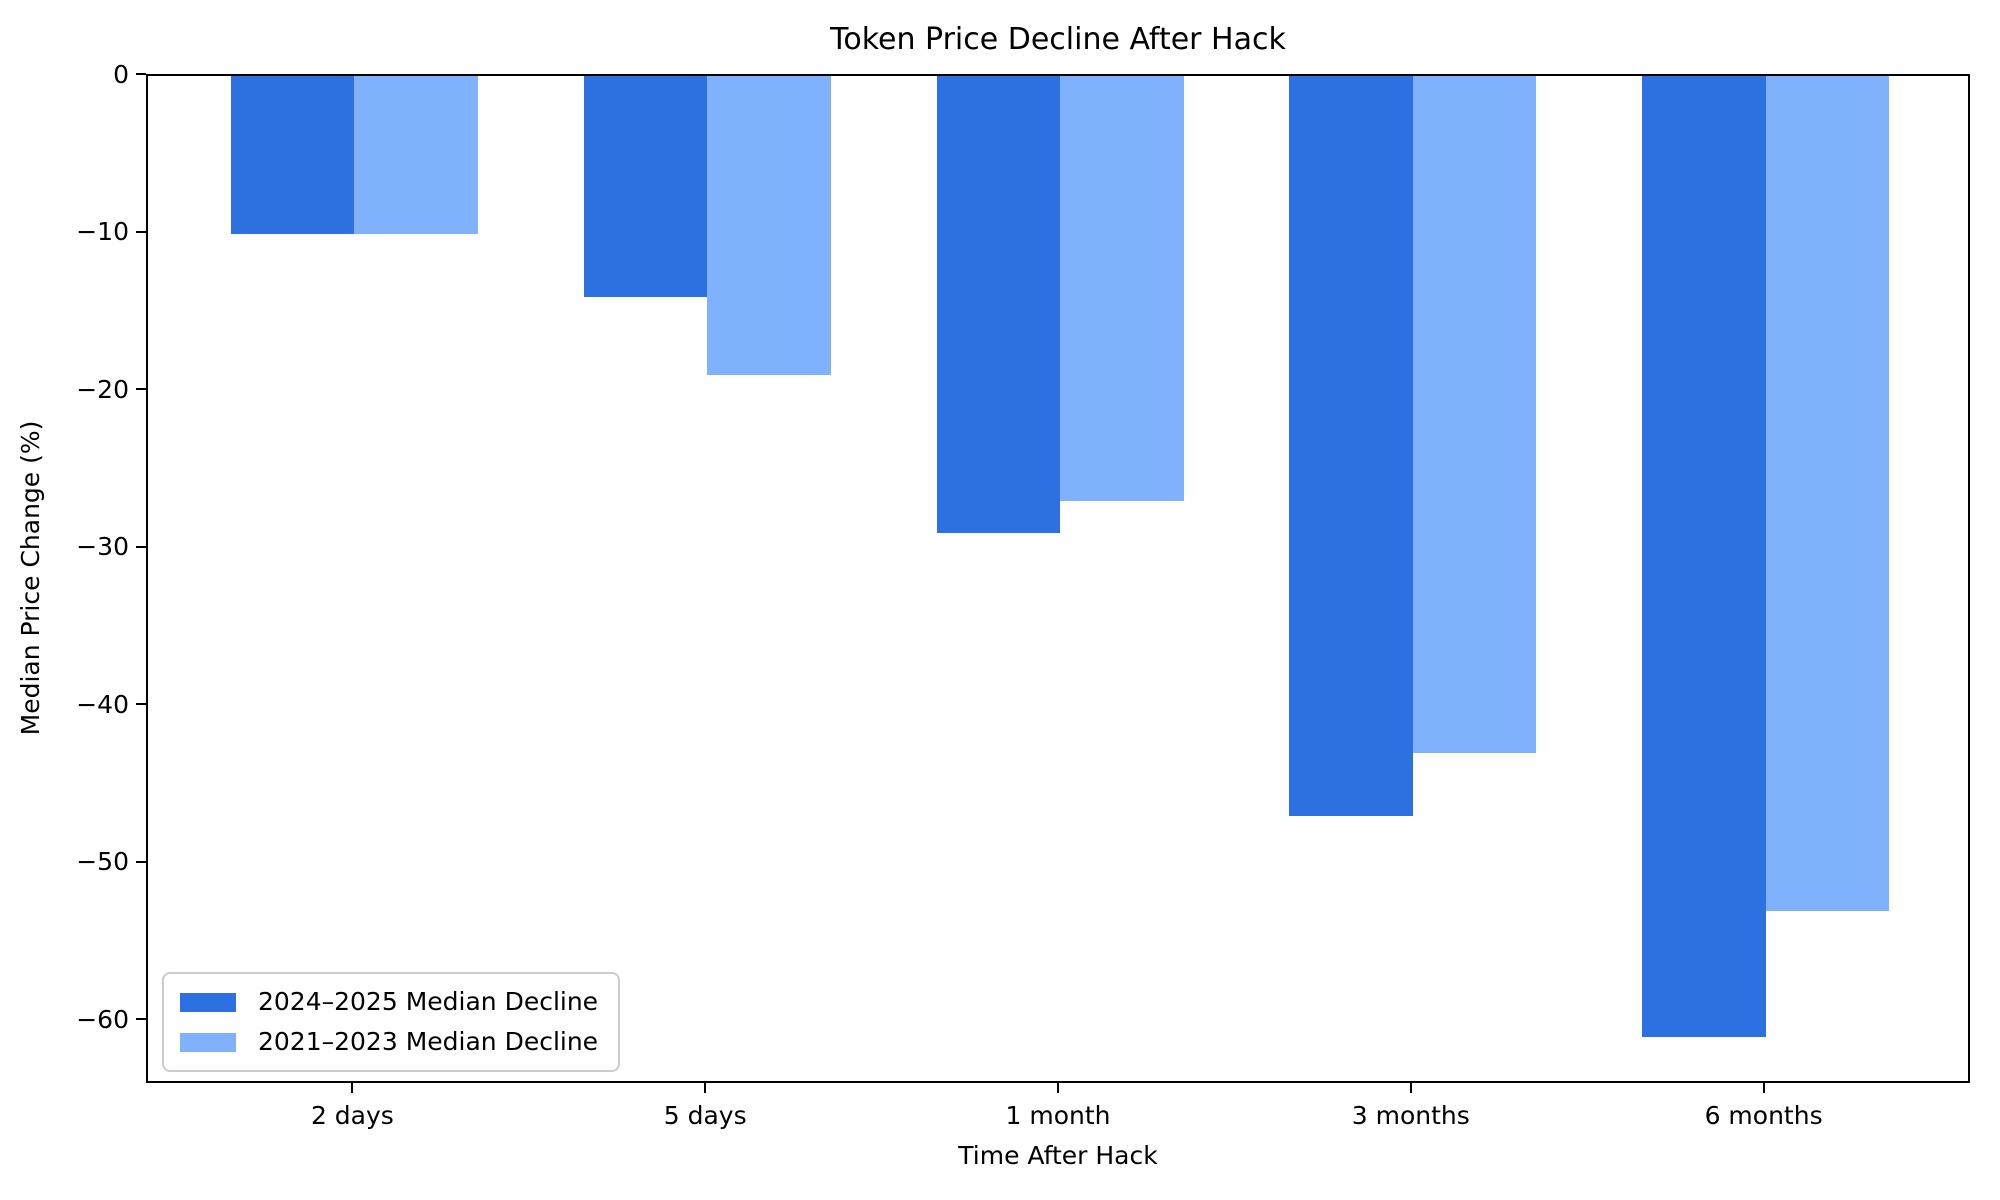  I want to click on x-axis-label: Time After Hack, so click(1058, 1155).